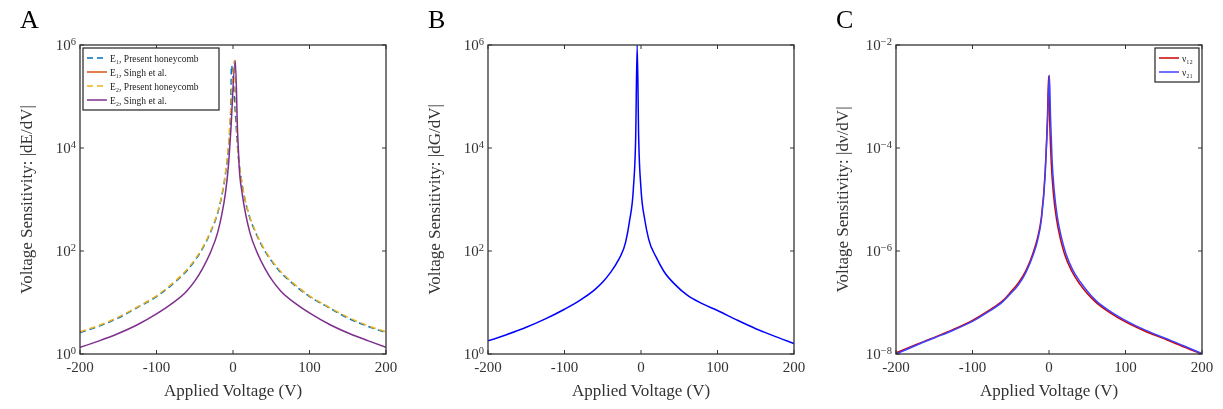 This screenshot has height=409, width=1223. I want to click on y-tick-label: 10$^{−4}$, so click(879, 147).